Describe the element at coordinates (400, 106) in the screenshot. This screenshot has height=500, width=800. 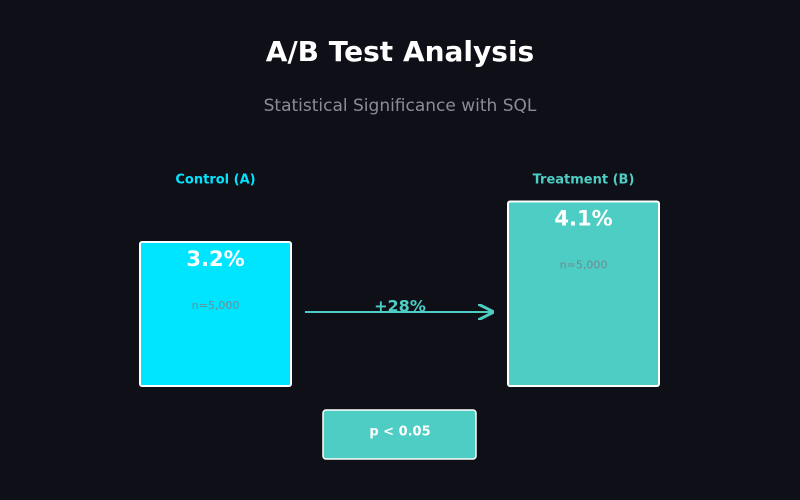
I see `subtitle: Statistical Significance with SQL` at that location.